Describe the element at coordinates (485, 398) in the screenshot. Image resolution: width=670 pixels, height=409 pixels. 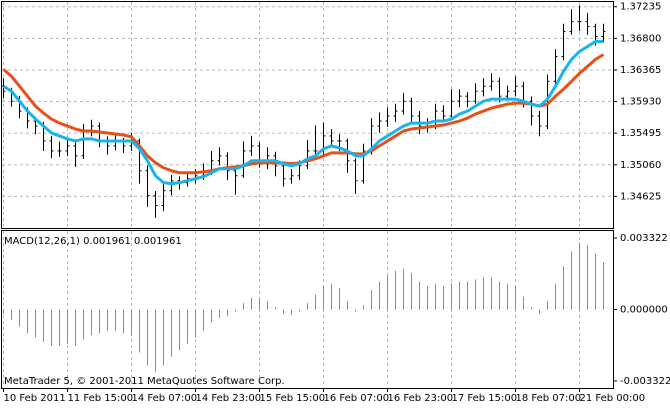
I see `x-tick-label: 17 Feb 15:00` at that location.